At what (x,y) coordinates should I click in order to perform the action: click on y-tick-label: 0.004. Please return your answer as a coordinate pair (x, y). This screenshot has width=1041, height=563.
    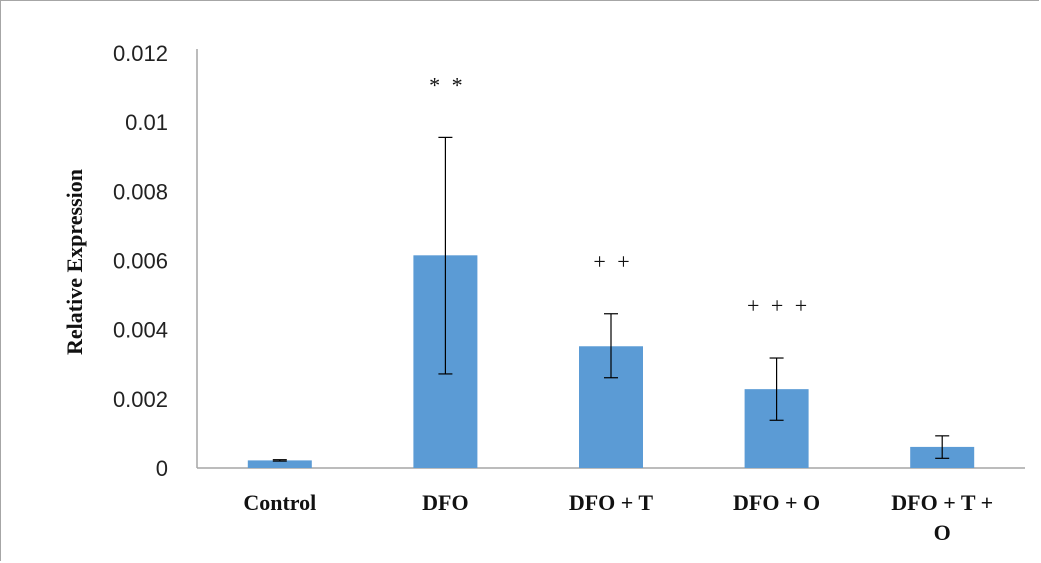
    Looking at the image, I should click on (140, 330).